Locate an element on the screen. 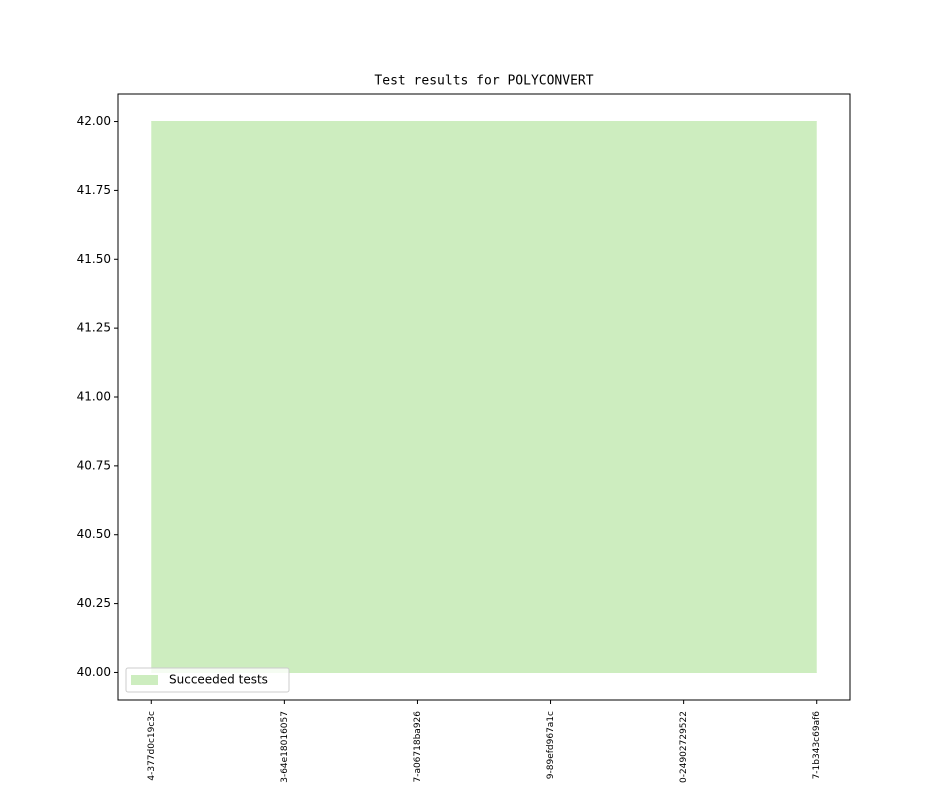 The image size is (944, 787). y-tick-label: 40.00 is located at coordinates (94, 672).